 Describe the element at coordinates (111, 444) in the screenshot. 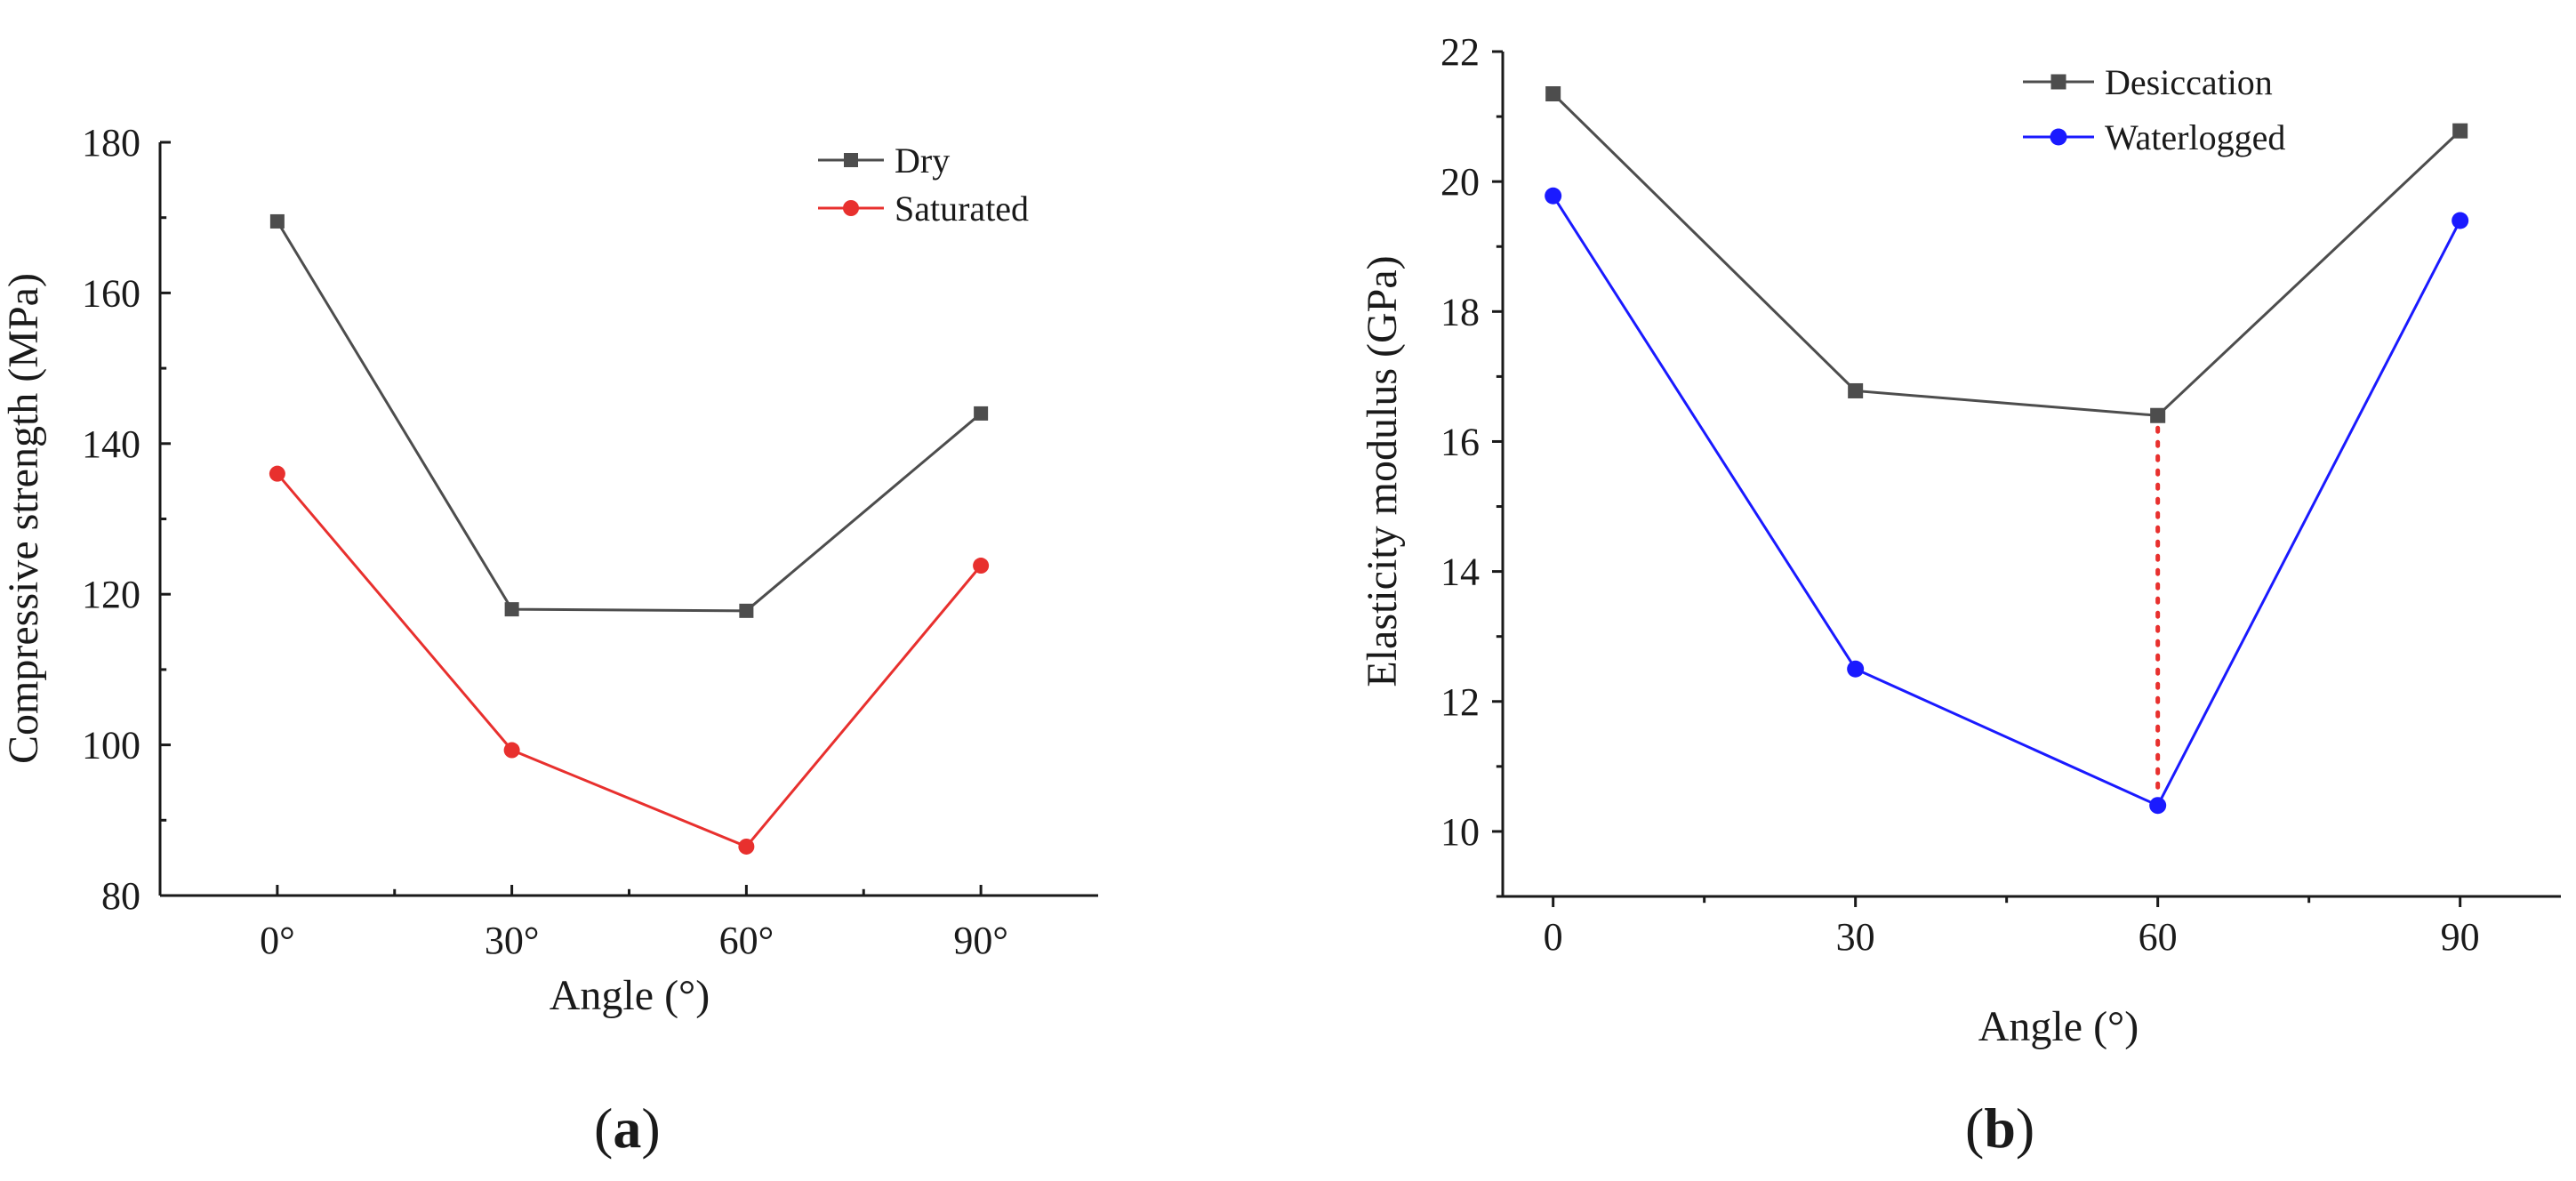

I see `y-tick-label: 140` at that location.